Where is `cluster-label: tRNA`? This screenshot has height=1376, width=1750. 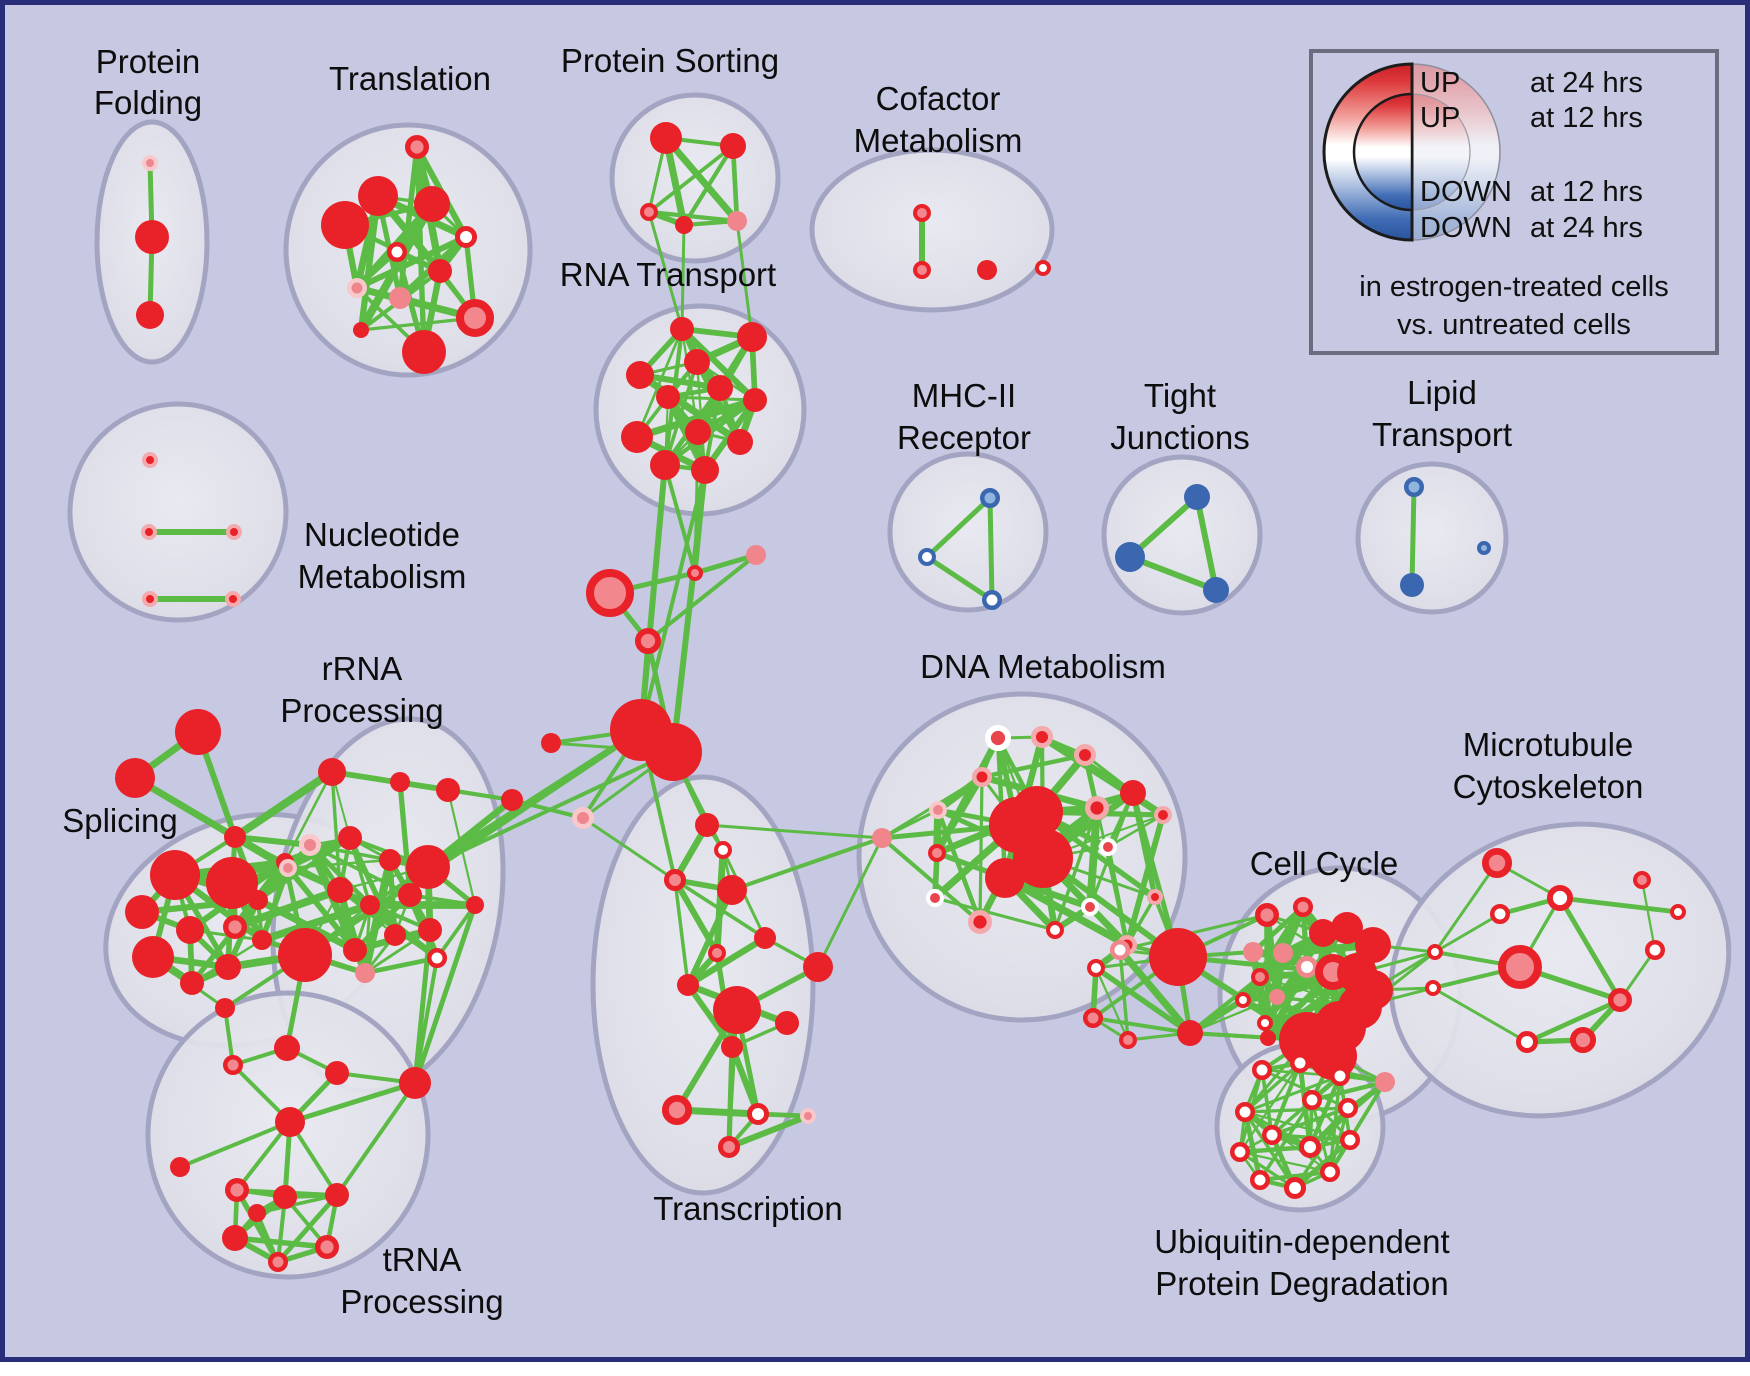
cluster-label: tRNA is located at coordinates (422, 1259).